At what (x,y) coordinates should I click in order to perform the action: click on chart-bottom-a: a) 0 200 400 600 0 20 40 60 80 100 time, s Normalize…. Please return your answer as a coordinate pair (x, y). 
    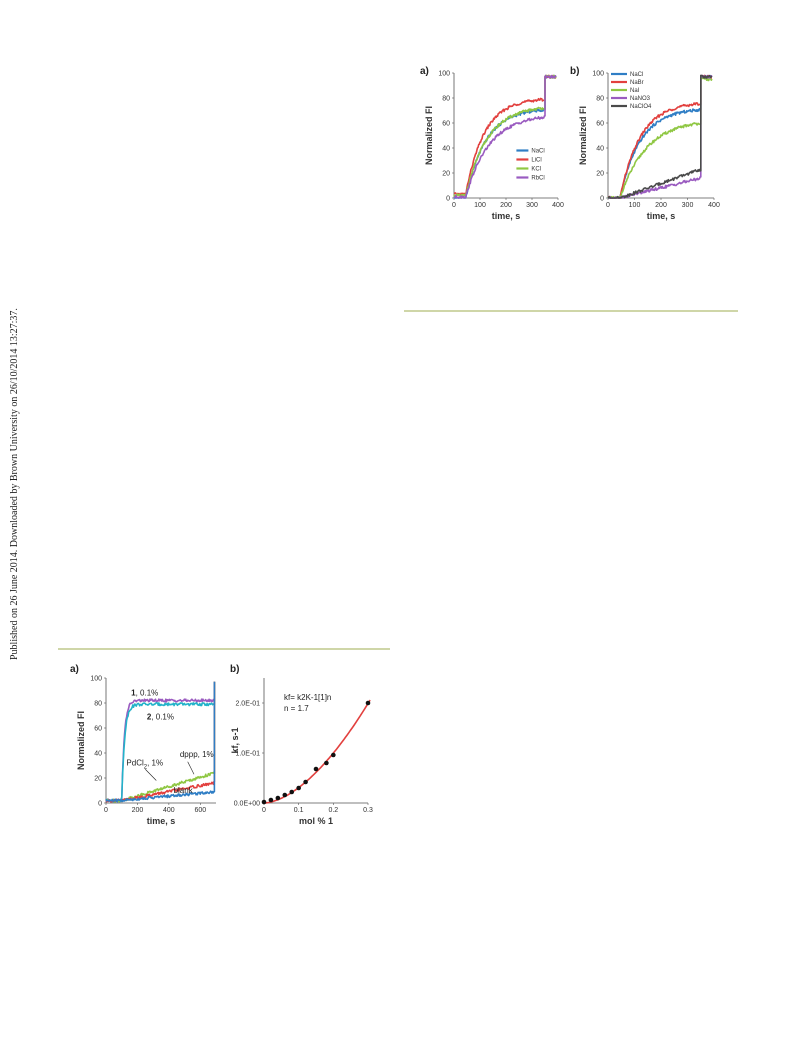
    Looking at the image, I should click on (143, 745).